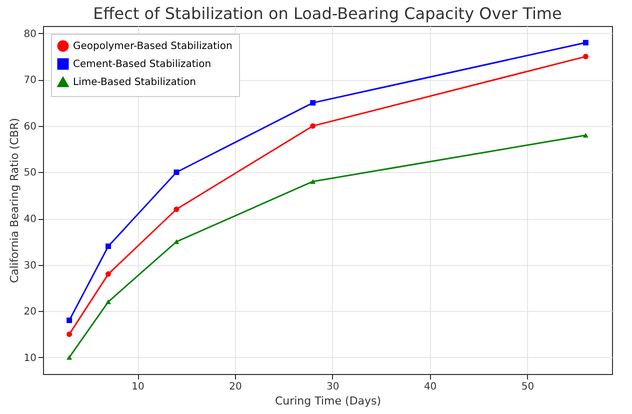 The height and width of the screenshot is (414, 632). Describe the element at coordinates (152, 46) in the screenshot. I see `legend-label: Geopolymer-Based Stabilization` at that location.